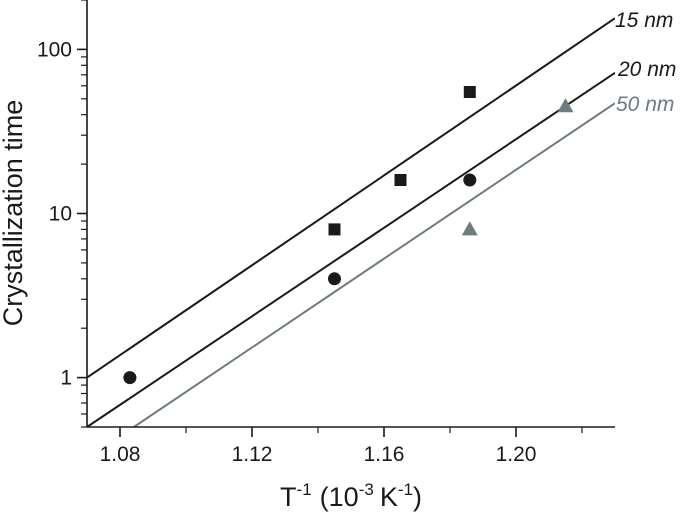 The height and width of the screenshot is (520, 685). What do you see at coordinates (339, 497) in the screenshot?
I see `x-axis-title-unit-open: (10` at bounding box center [339, 497].